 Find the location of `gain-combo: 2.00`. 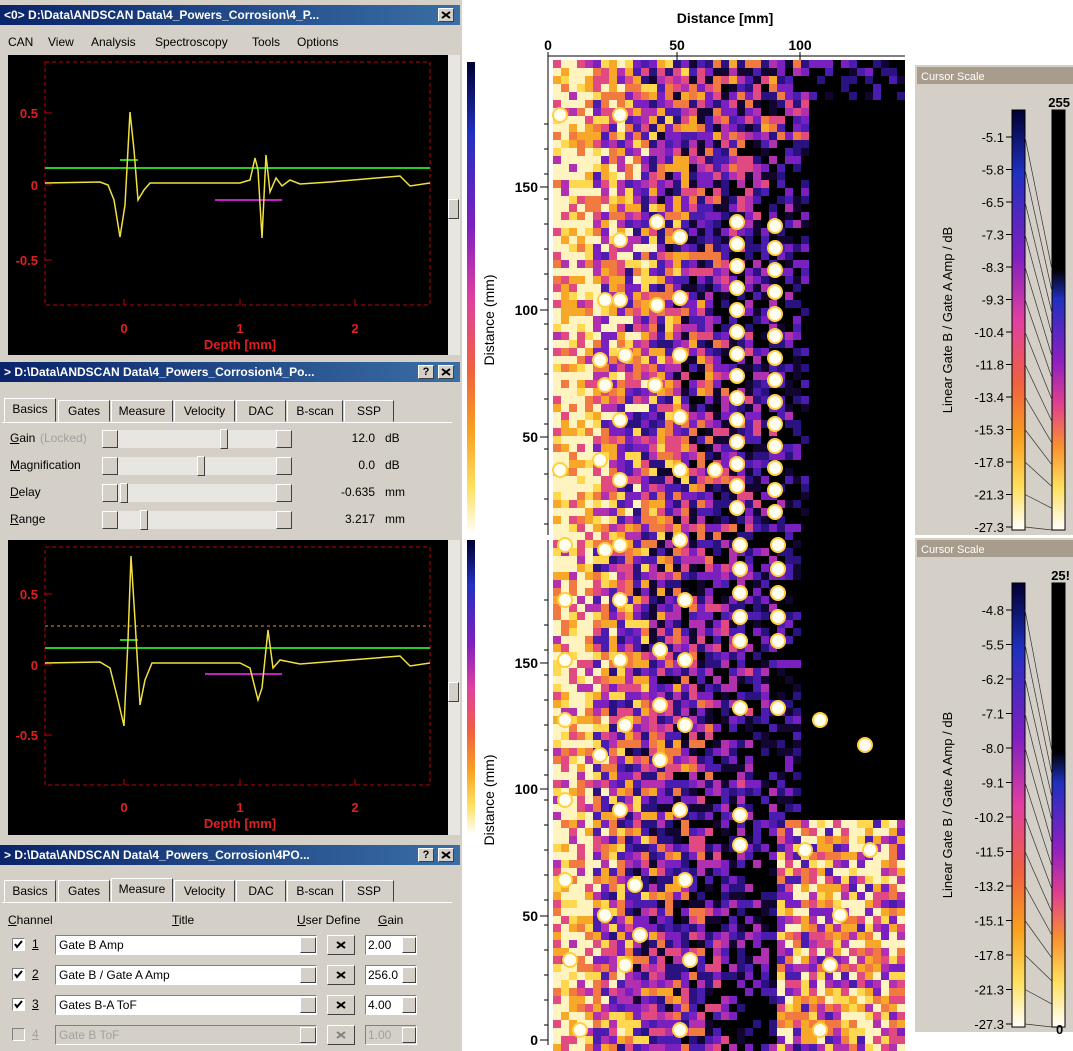

gain-combo: 2.00 is located at coordinates (391, 945).